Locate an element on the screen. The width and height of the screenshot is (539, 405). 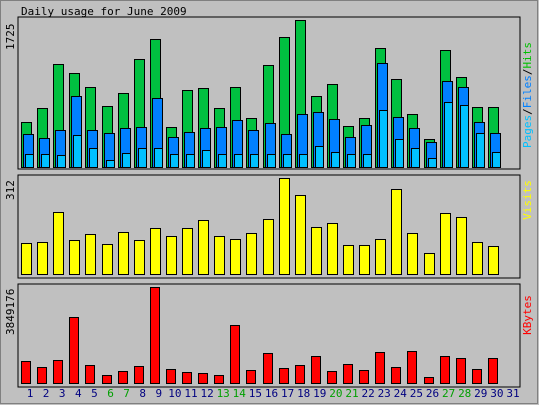
hits-ymax-label: 1725 is located at coordinates (10, 37).